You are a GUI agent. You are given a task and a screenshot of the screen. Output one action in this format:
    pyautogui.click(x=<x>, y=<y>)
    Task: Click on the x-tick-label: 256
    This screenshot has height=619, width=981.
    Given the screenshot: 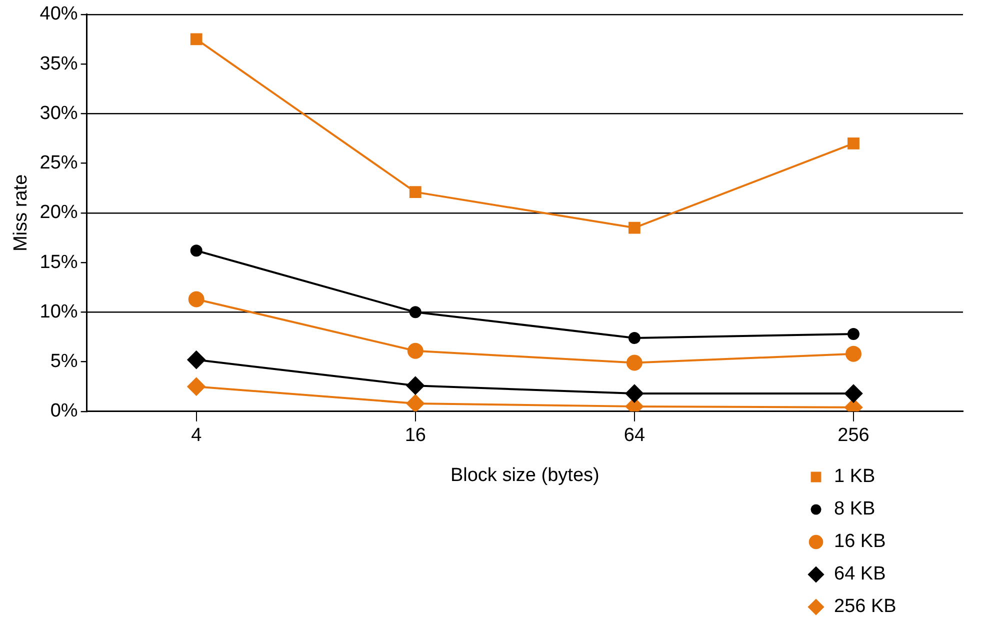 What is the action you would take?
    pyautogui.click(x=854, y=435)
    